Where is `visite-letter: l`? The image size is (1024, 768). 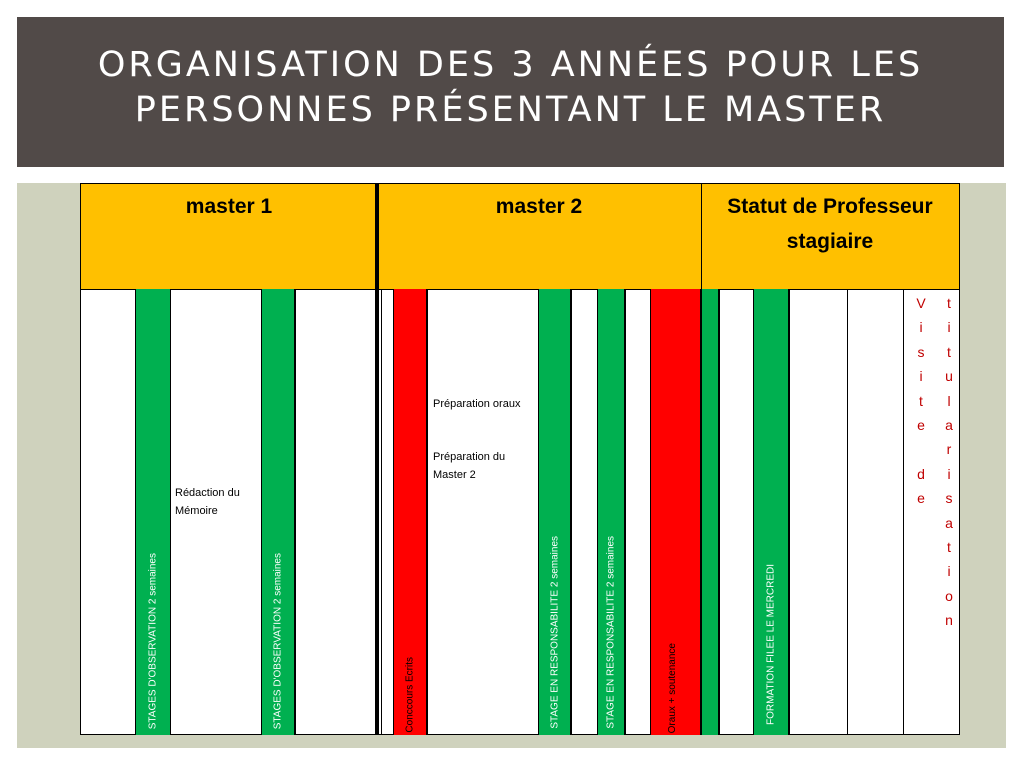 visite-letter: l is located at coordinates (949, 400).